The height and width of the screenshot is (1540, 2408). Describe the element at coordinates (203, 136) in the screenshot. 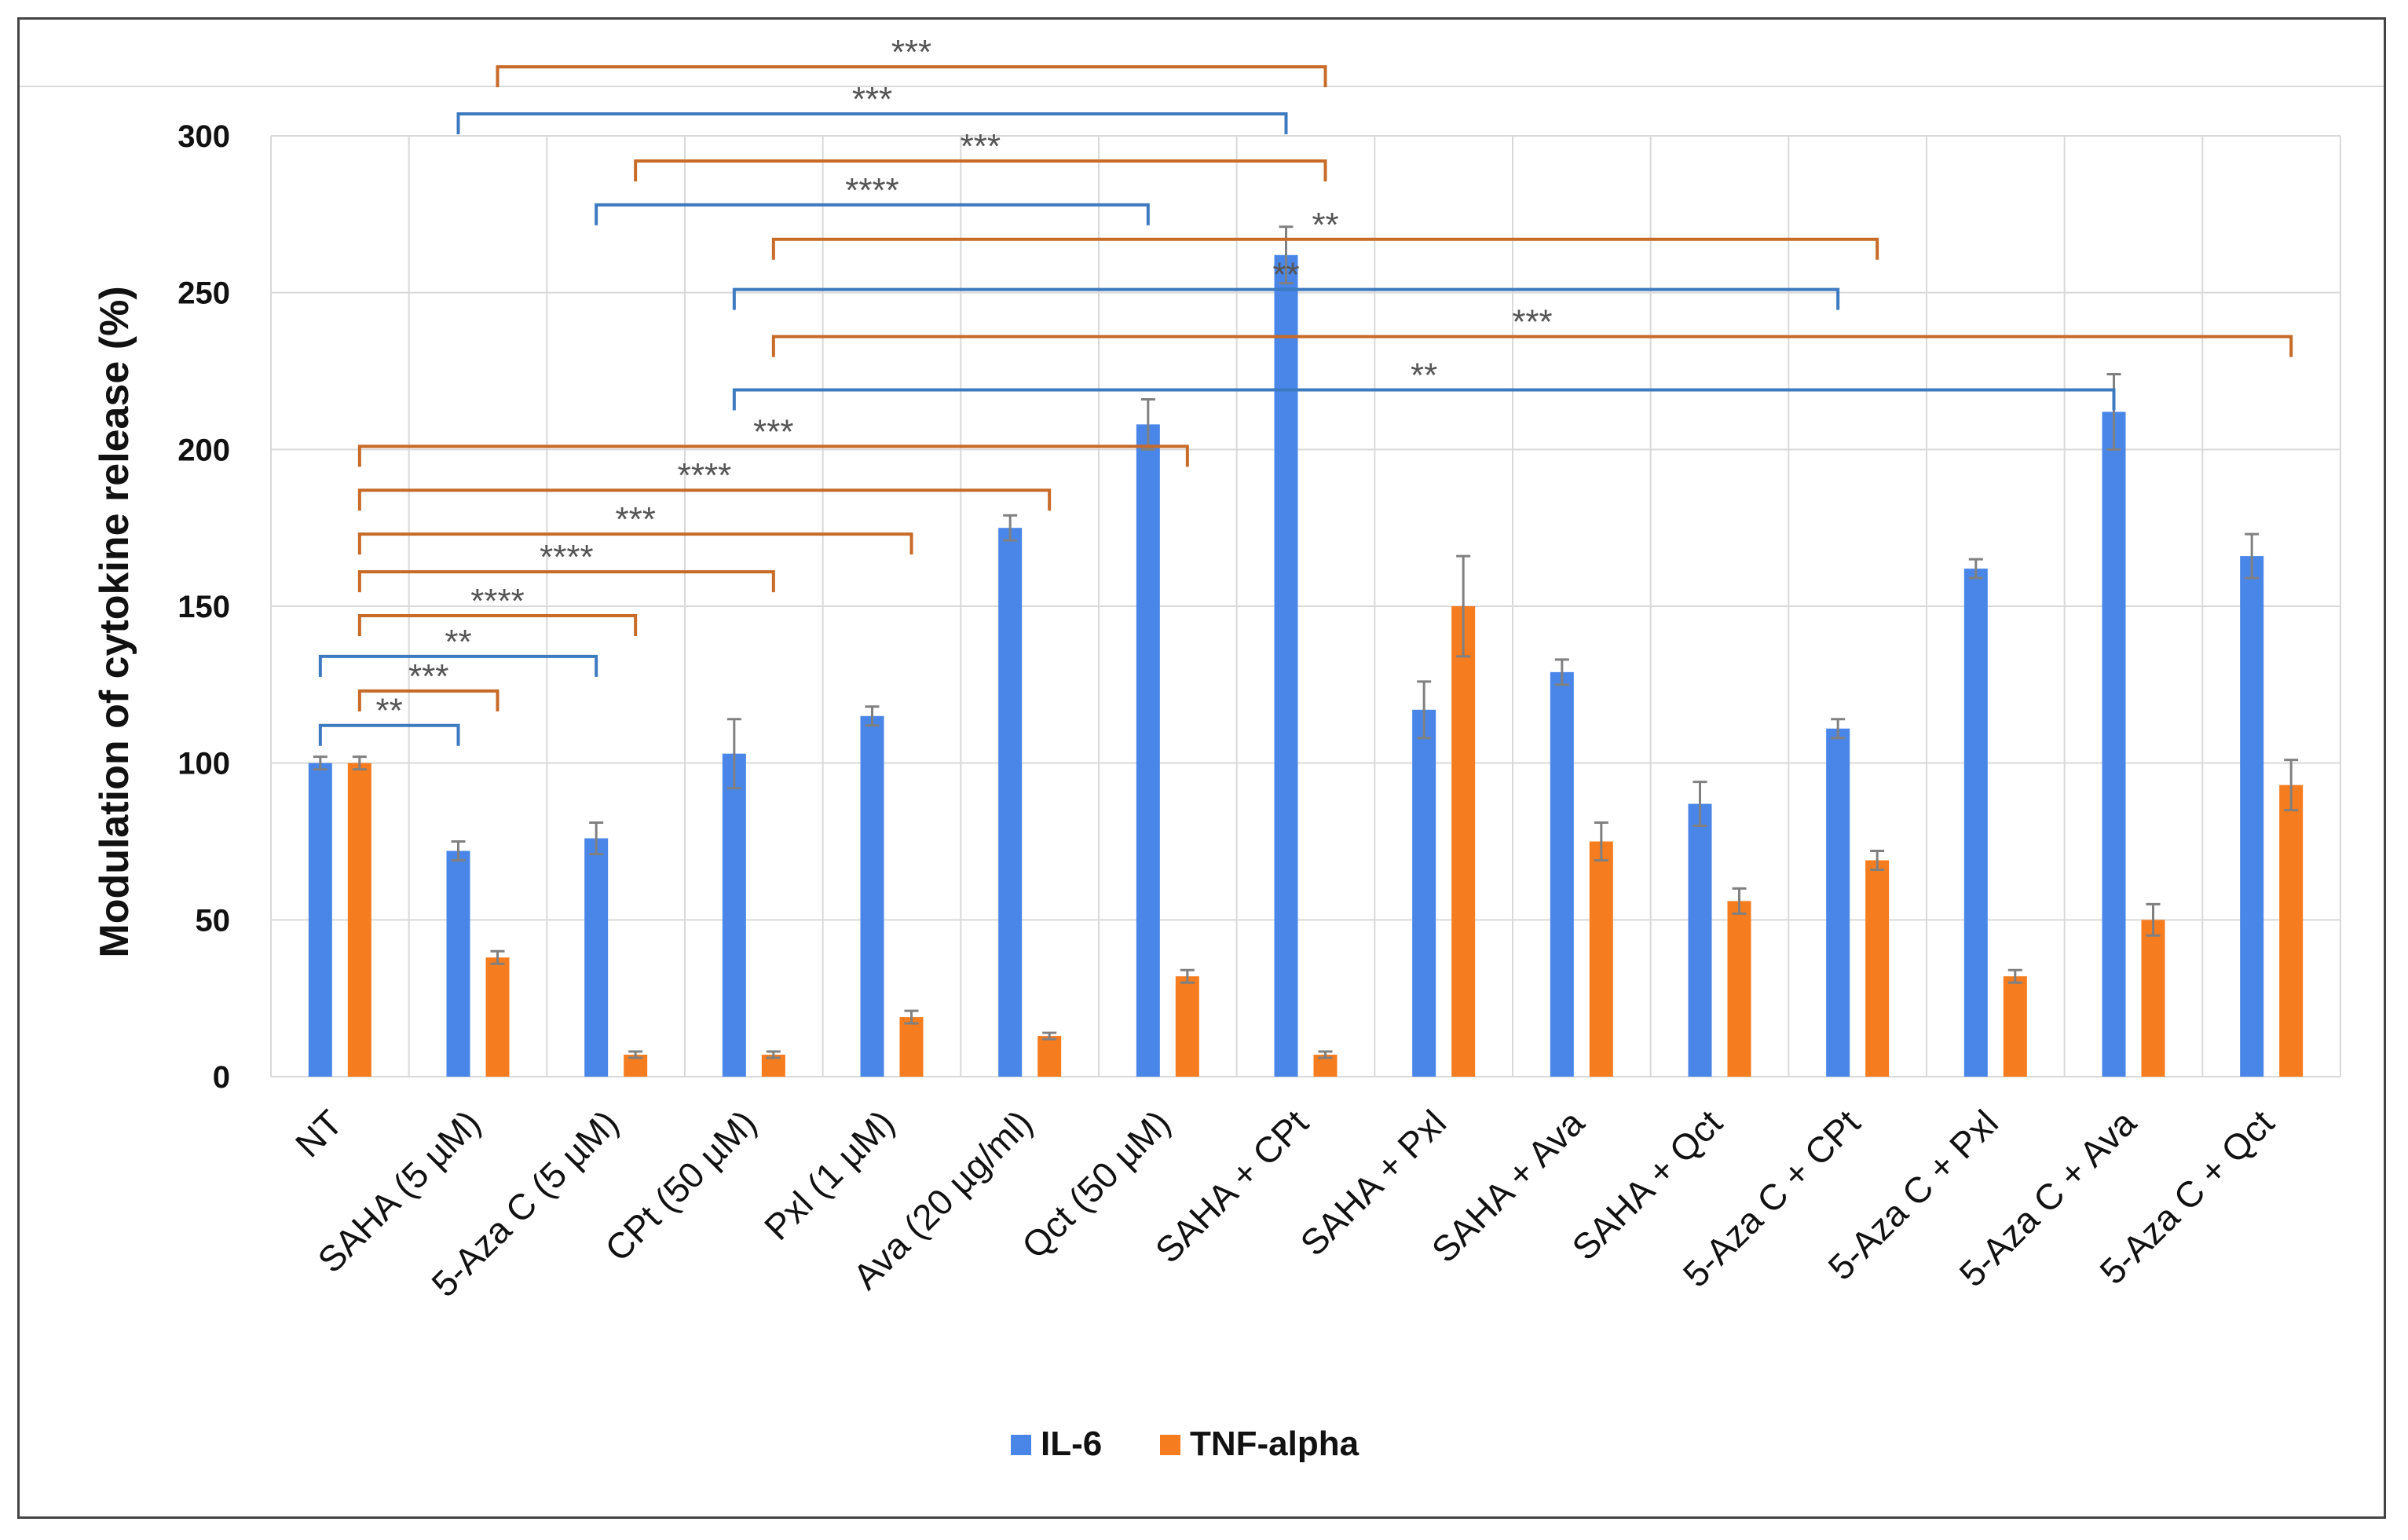

I see `y-tick-label: 300` at that location.